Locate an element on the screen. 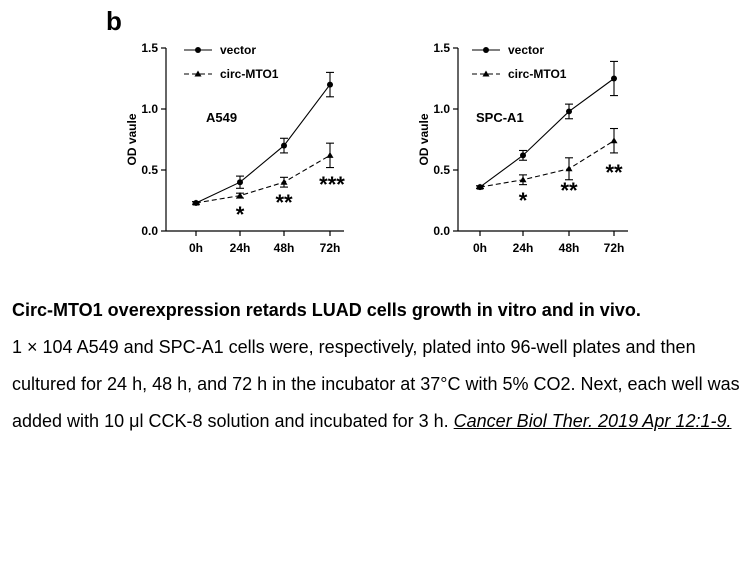  cell-line-label: SPC-A1 is located at coordinates (500, 117).